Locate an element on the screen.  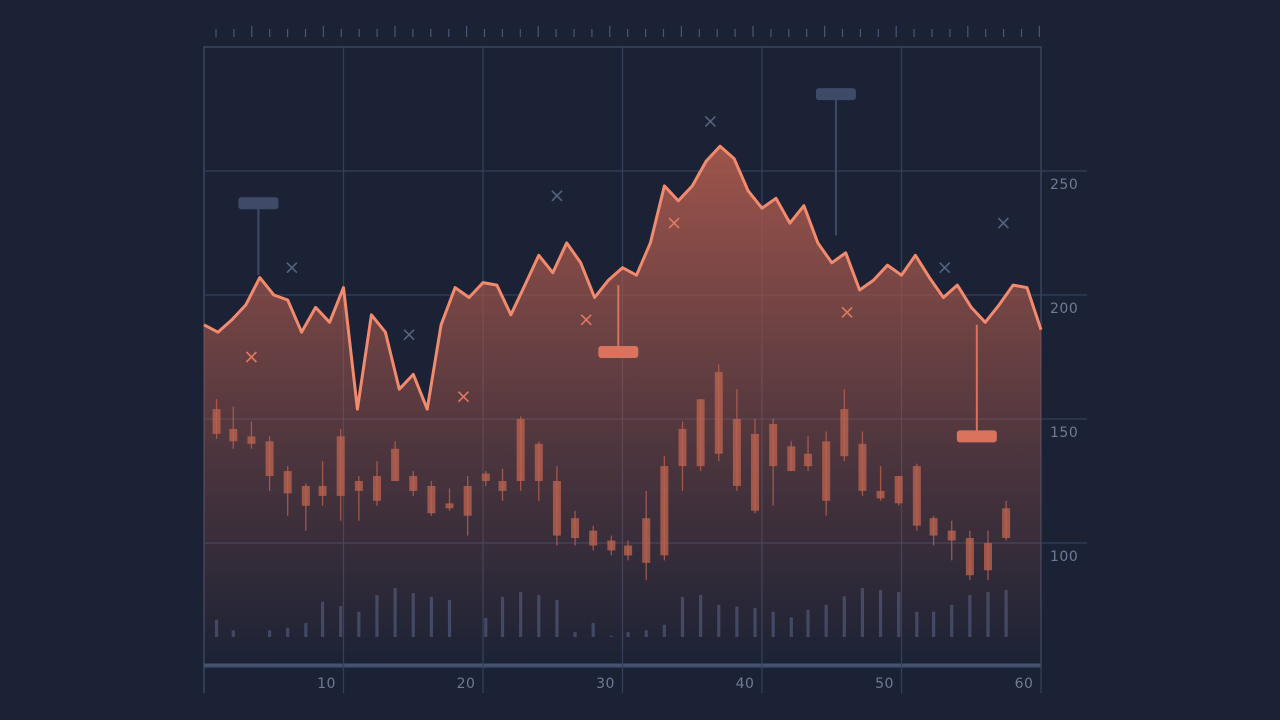
y-tick-label: 250 is located at coordinates (1064, 185).